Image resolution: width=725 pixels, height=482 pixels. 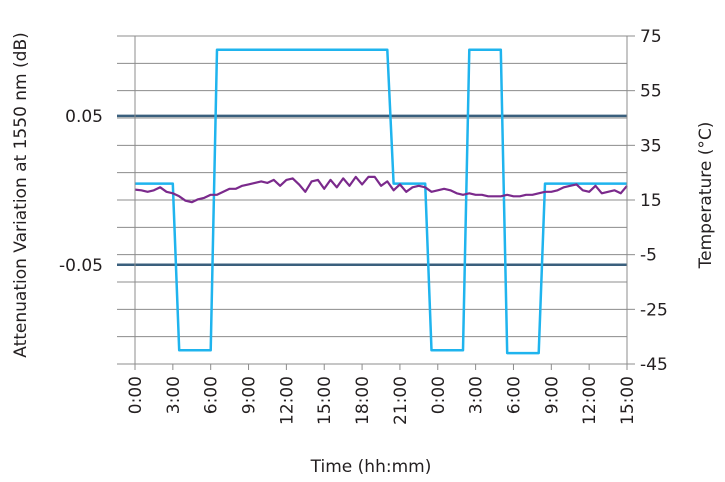 What do you see at coordinates (84, 117) in the screenshot?
I see `left-tick-label: 0.05` at bounding box center [84, 117].